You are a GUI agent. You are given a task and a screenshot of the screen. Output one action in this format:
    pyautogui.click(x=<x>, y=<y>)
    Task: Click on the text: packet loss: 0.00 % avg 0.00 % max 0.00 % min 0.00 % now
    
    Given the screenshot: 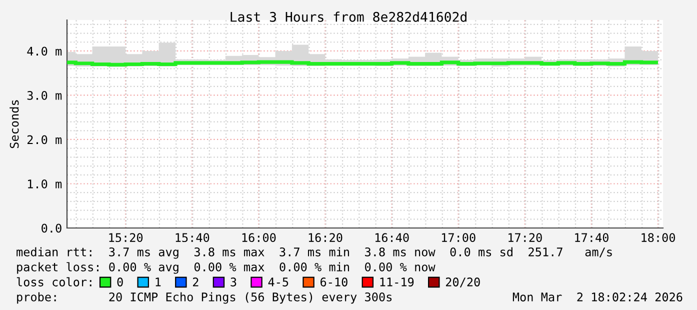 What is the action you would take?
    pyautogui.click(x=226, y=268)
    